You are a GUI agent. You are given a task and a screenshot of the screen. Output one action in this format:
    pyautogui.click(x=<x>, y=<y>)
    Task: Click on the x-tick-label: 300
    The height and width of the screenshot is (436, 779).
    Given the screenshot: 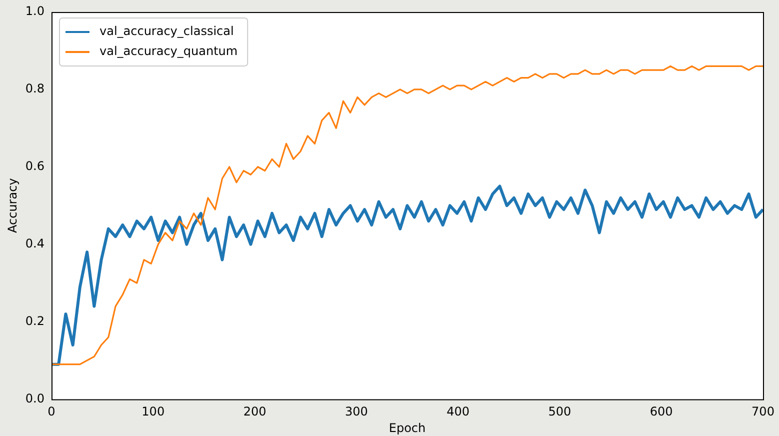 What is the action you would take?
    pyautogui.click(x=356, y=411)
    